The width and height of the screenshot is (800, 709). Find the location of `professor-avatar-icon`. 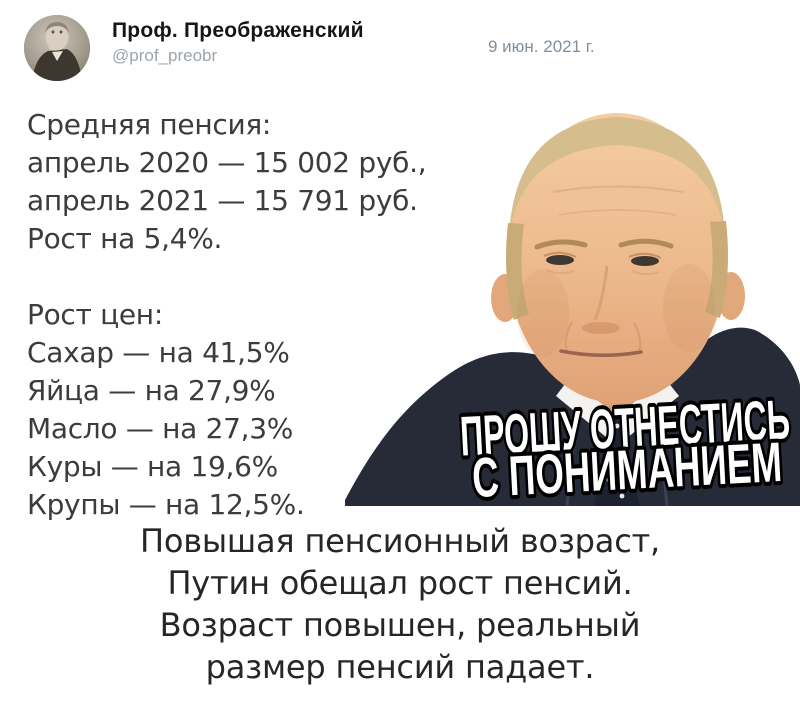

professor-avatar-icon is located at coordinates (57, 48).